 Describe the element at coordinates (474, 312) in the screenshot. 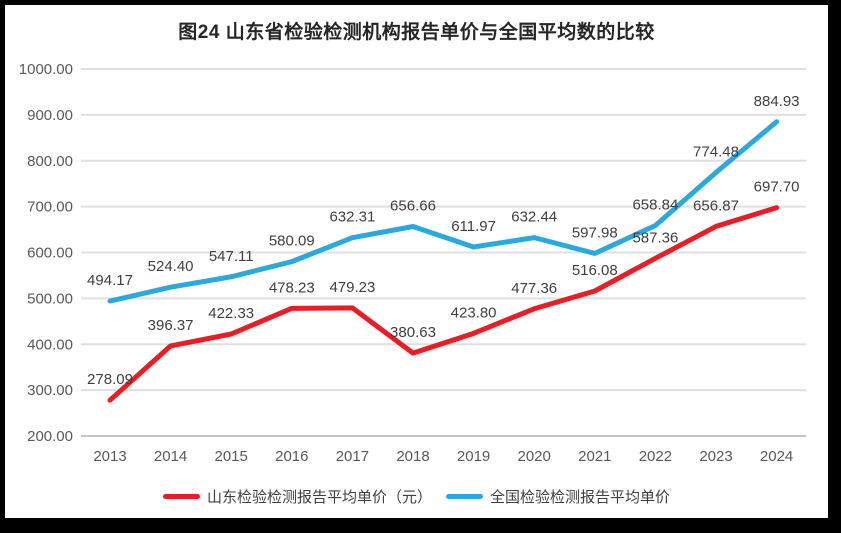

I see `data-label: 423.80` at that location.